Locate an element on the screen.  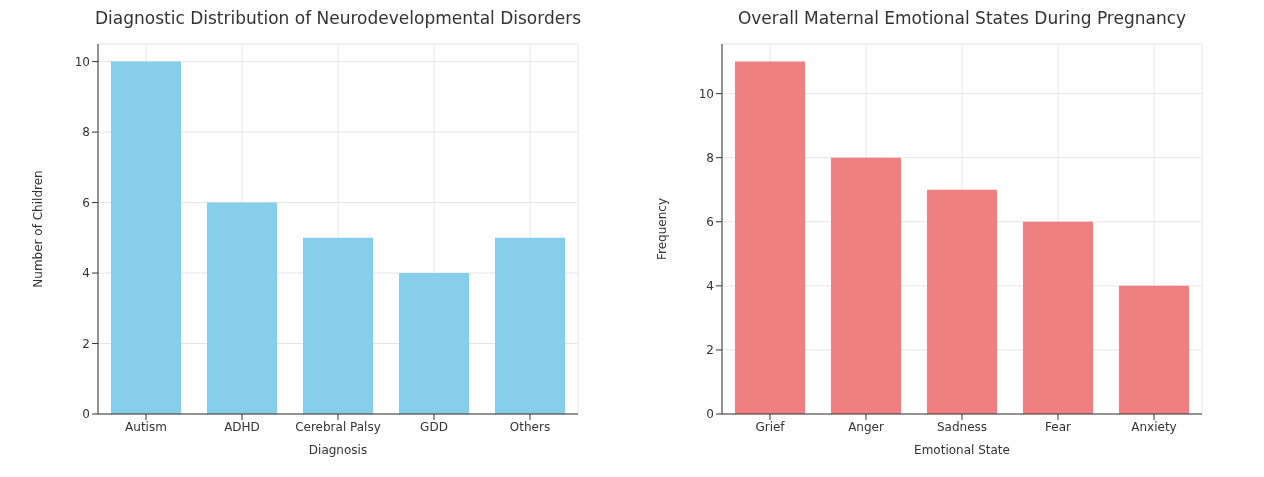
x-tick-label: Others is located at coordinates (530, 426).